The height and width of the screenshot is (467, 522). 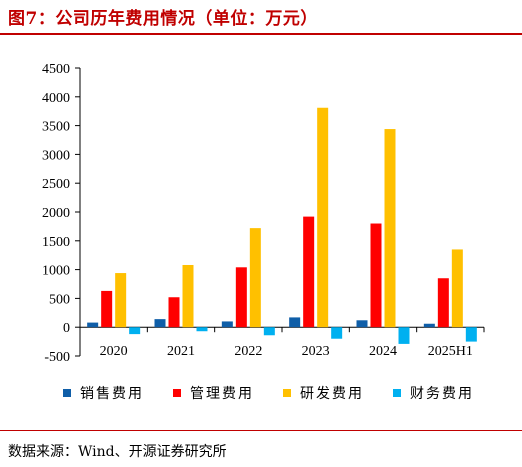 What do you see at coordinates (227, 324) in the screenshot?
I see `bar-销售费用-2022` at bounding box center [227, 324].